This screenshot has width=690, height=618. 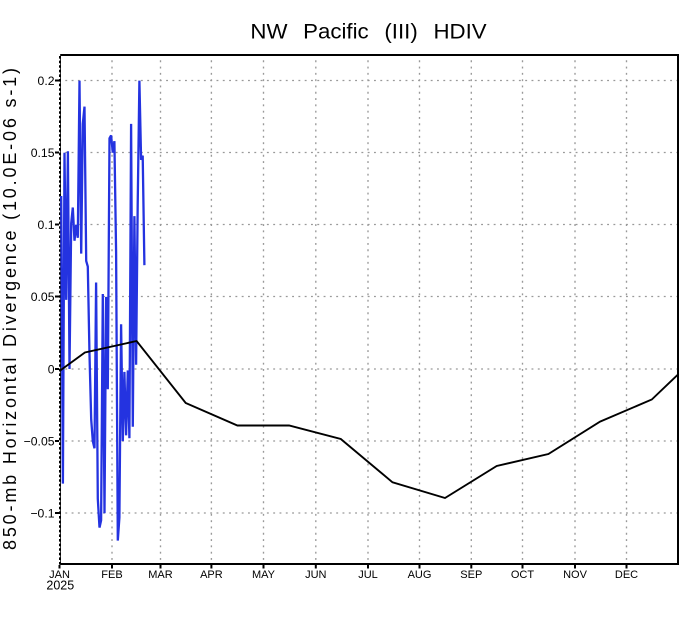 What do you see at coordinates (211, 575) in the screenshot?
I see `svg-text: APR` at bounding box center [211, 575].